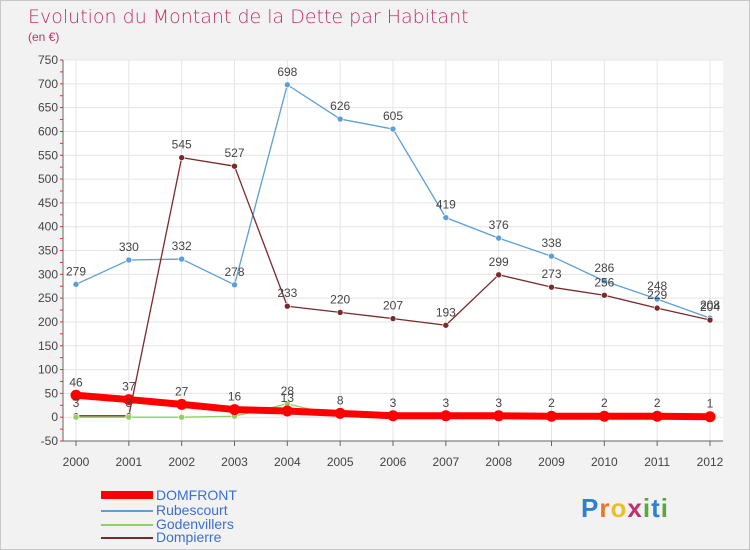 The image size is (750, 550). What do you see at coordinates (127, 511) in the screenshot?
I see `legend-swatch-rubescourt` at bounding box center [127, 511].